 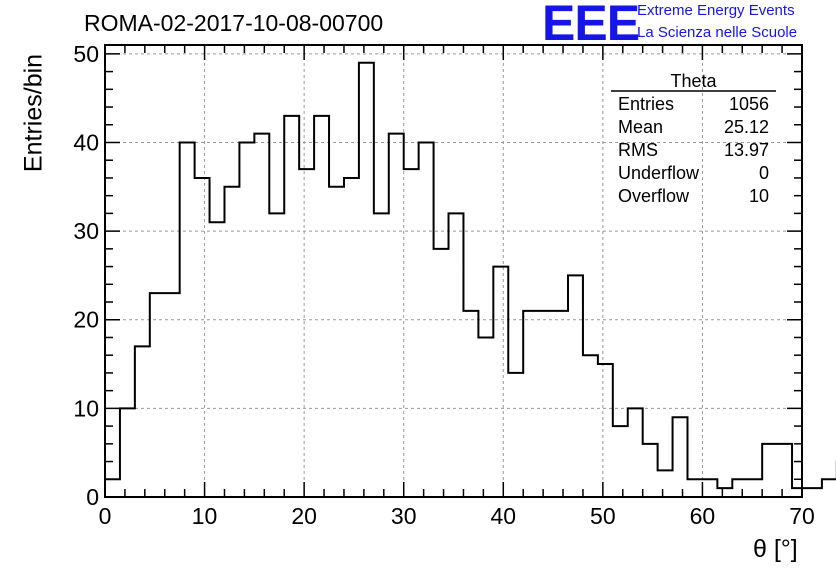 What do you see at coordinates (775, 549) in the screenshot?
I see `x-axis-label: θ [°]` at bounding box center [775, 549].